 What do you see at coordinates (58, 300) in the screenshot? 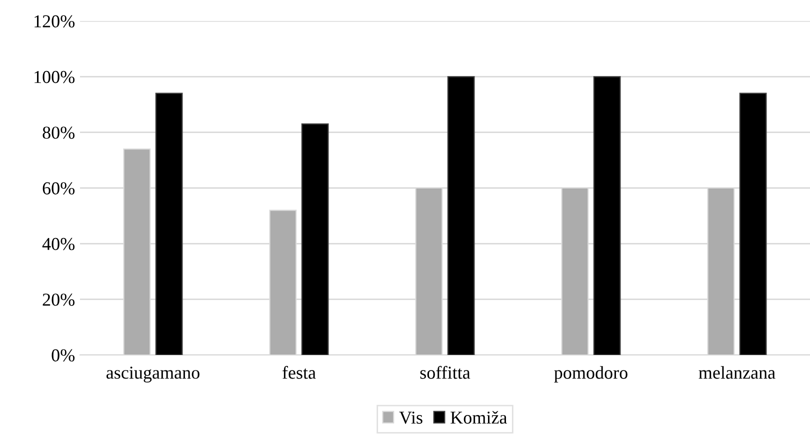
I see `y-tick-label: 20%` at bounding box center [58, 300].